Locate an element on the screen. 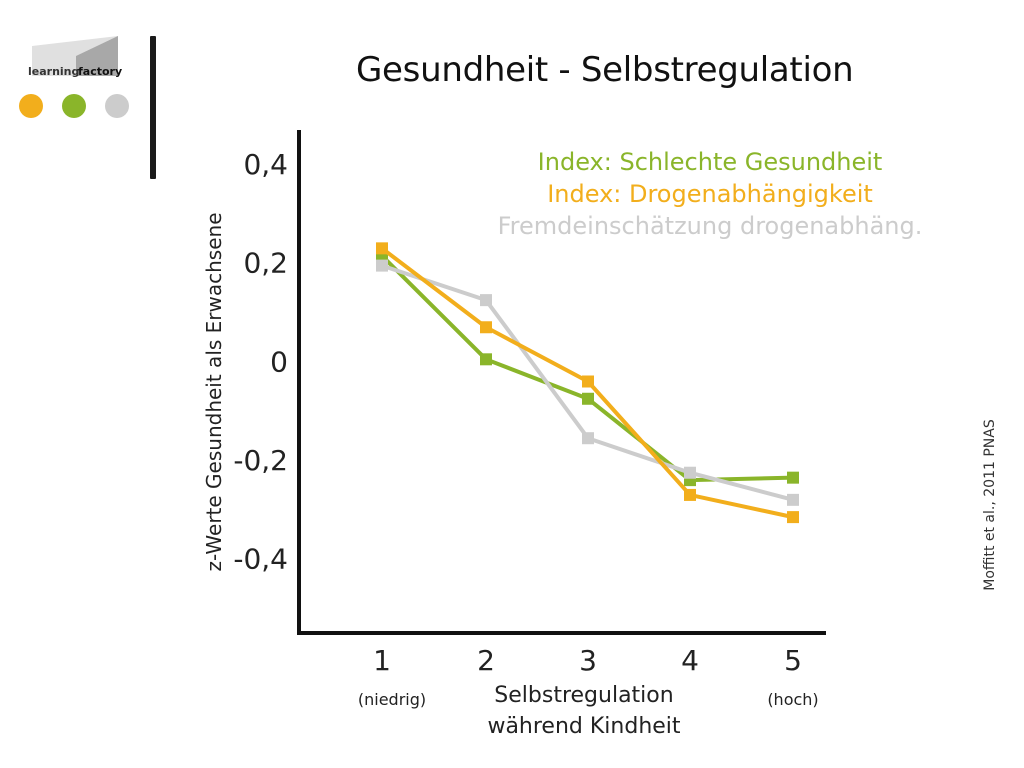  svg-text: learning is located at coordinates (53, 71).